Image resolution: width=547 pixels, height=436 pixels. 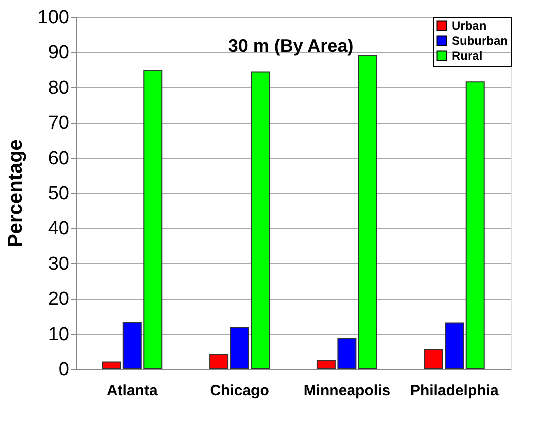 What do you see at coordinates (59, 88) in the screenshot?
I see `y-tick-label: 80` at bounding box center [59, 88].